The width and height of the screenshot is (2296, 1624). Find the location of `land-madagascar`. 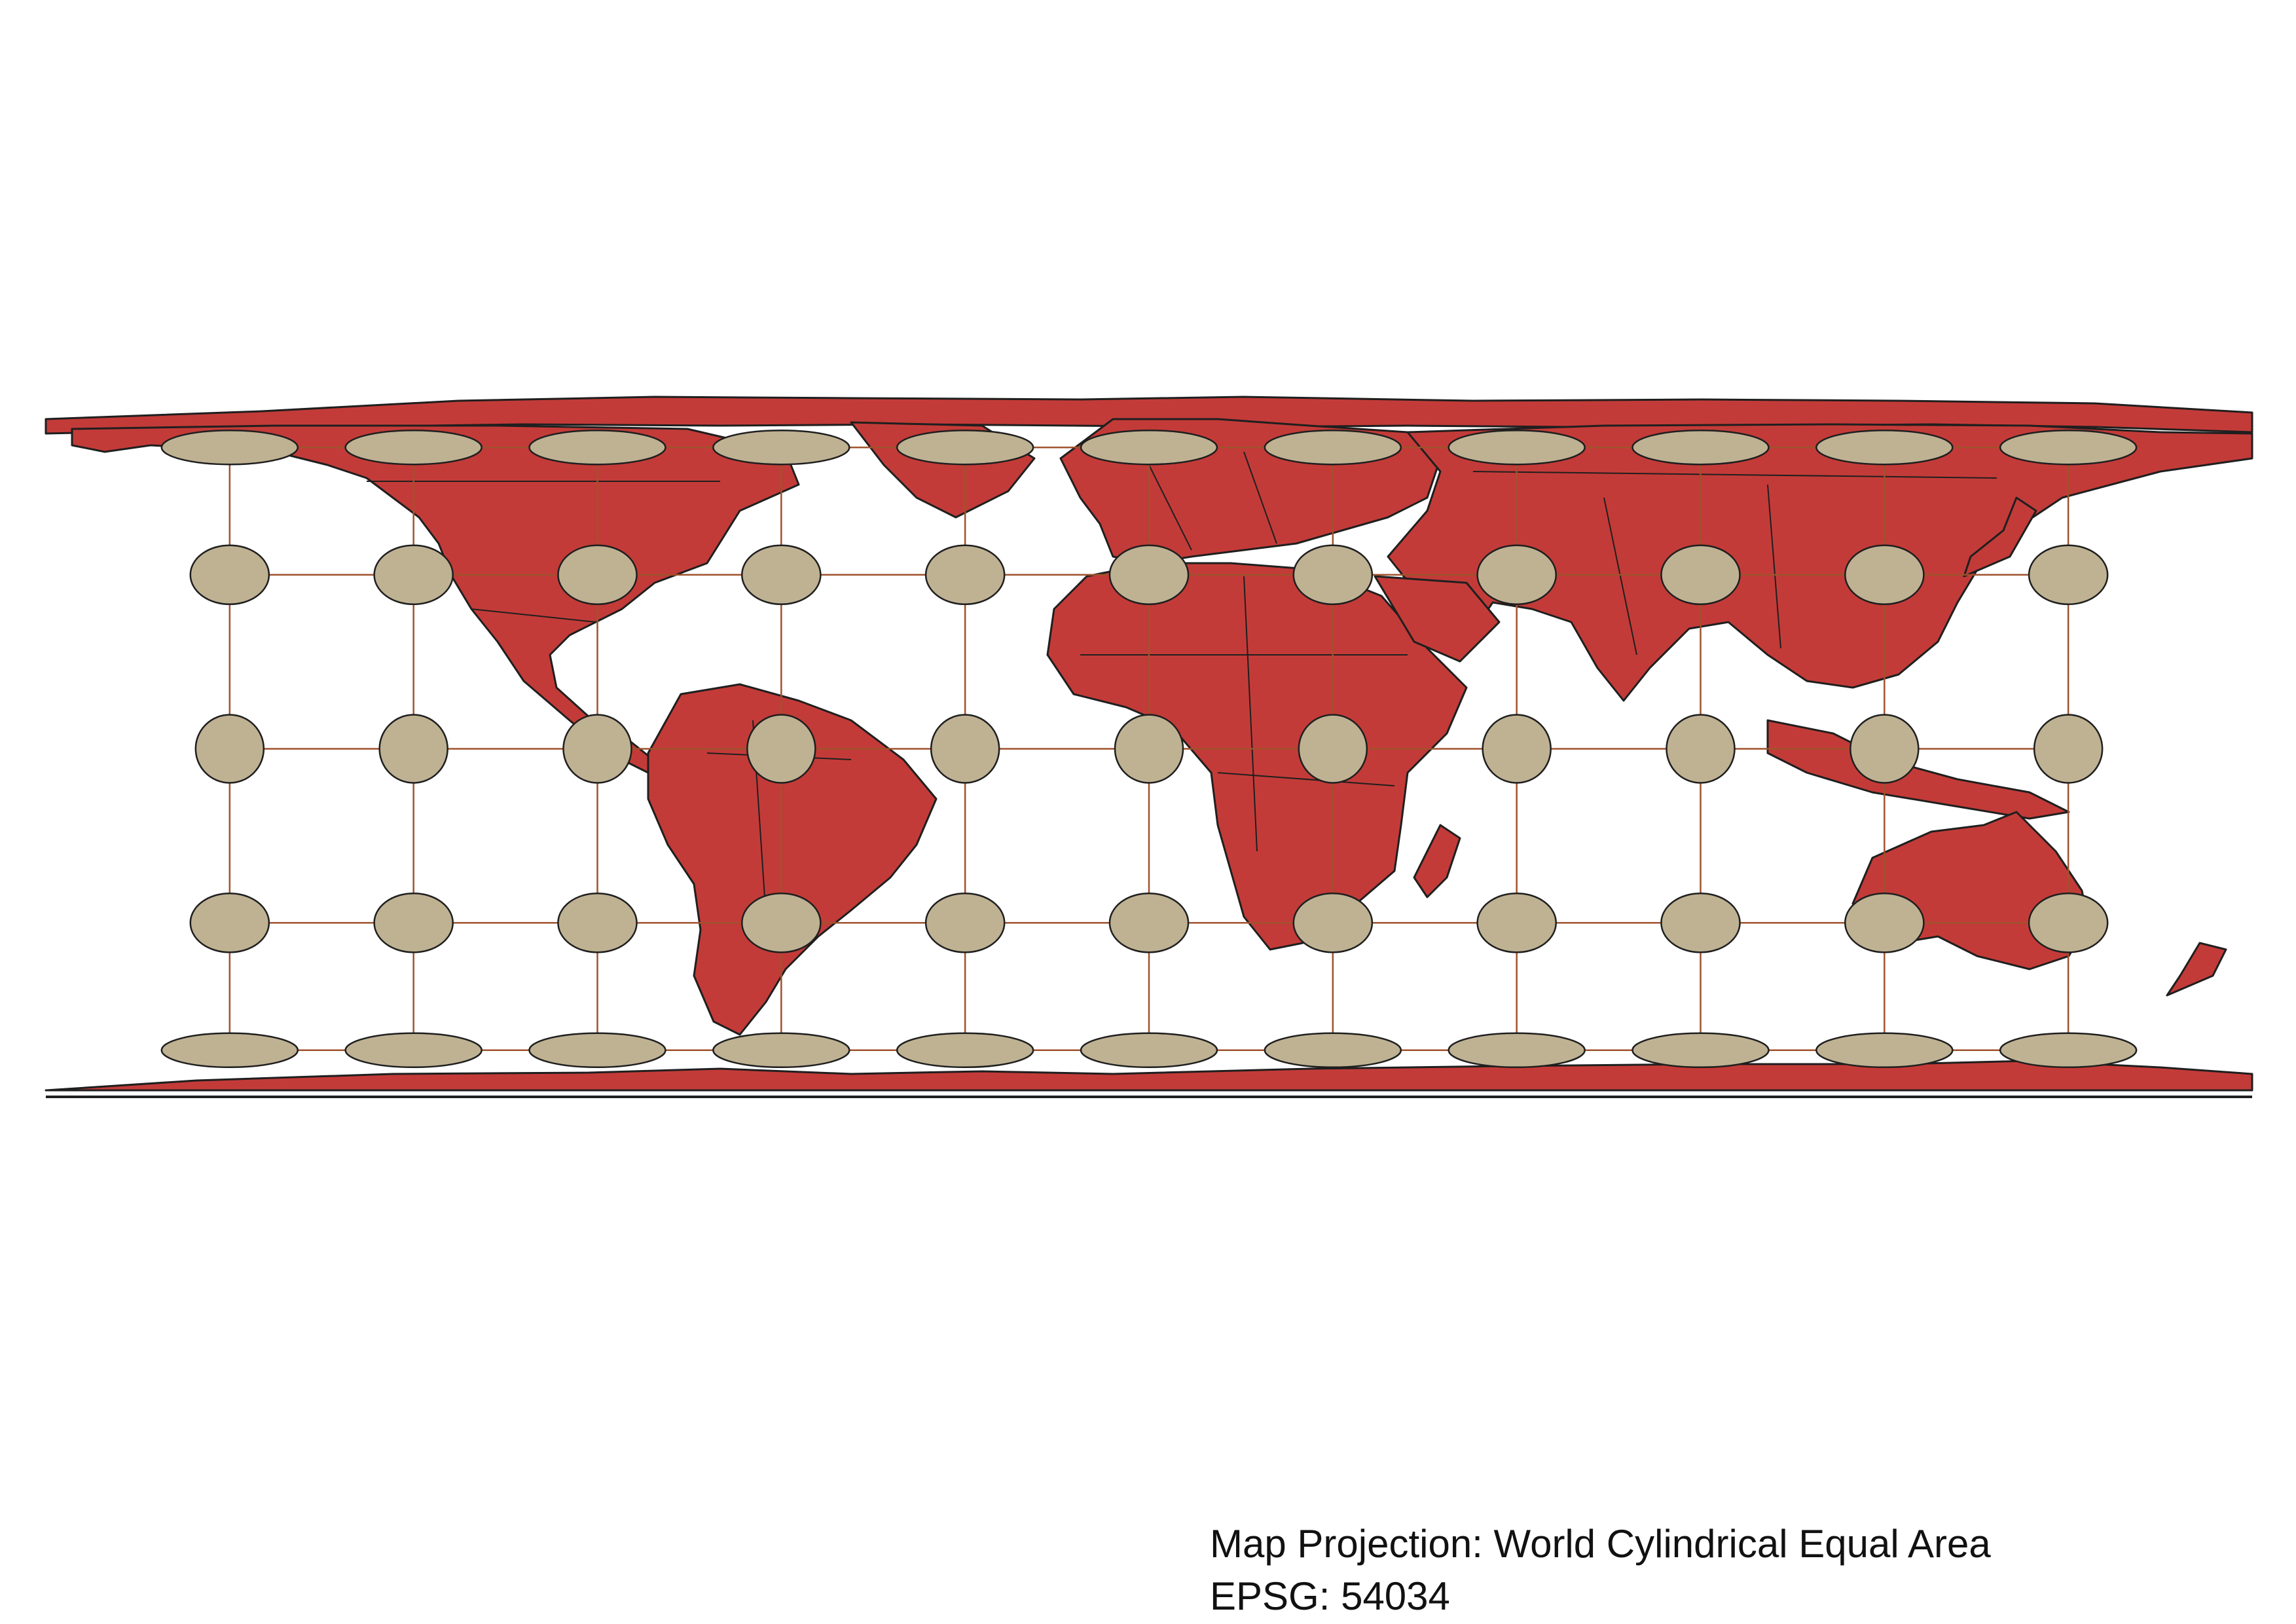

land-madagascar is located at coordinates (1437, 861).